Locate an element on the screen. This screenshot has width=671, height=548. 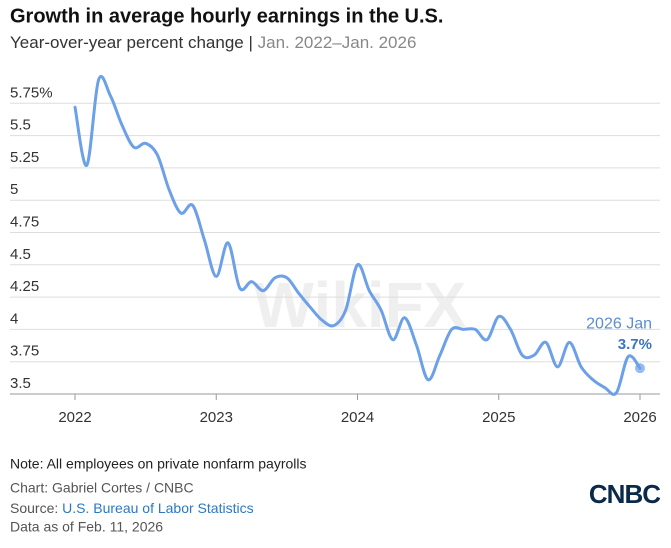
annotation: 2026 Jan is located at coordinates (619, 323).